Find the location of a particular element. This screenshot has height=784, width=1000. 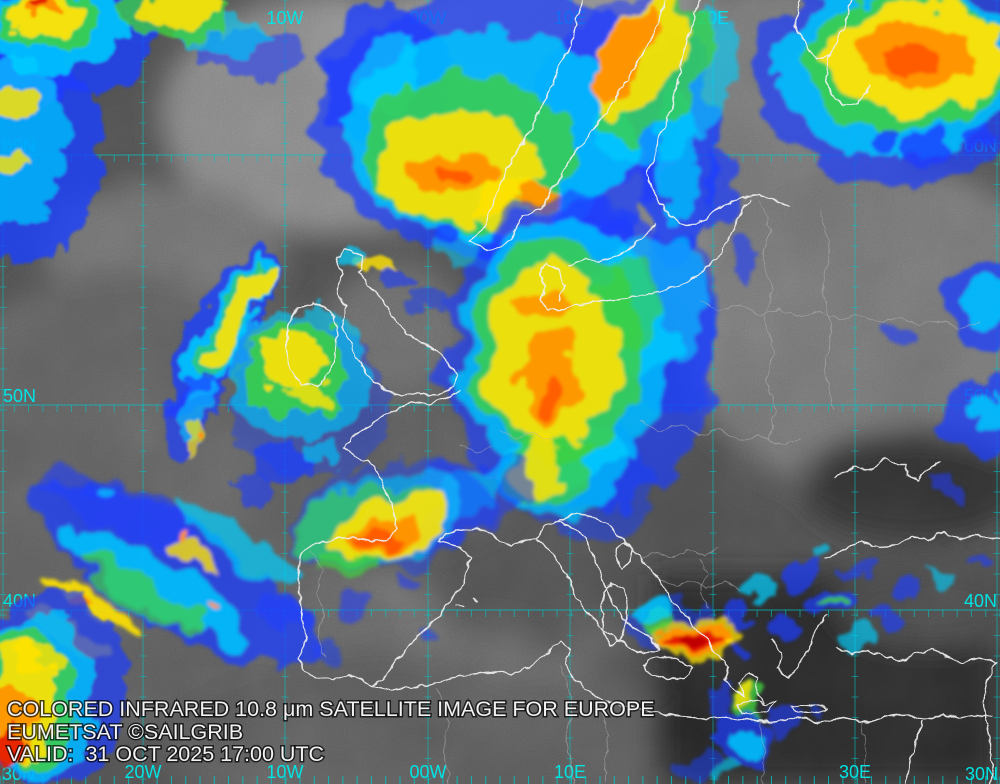

grid-label-bottom-30n-right: 30N is located at coordinates (981, 774).